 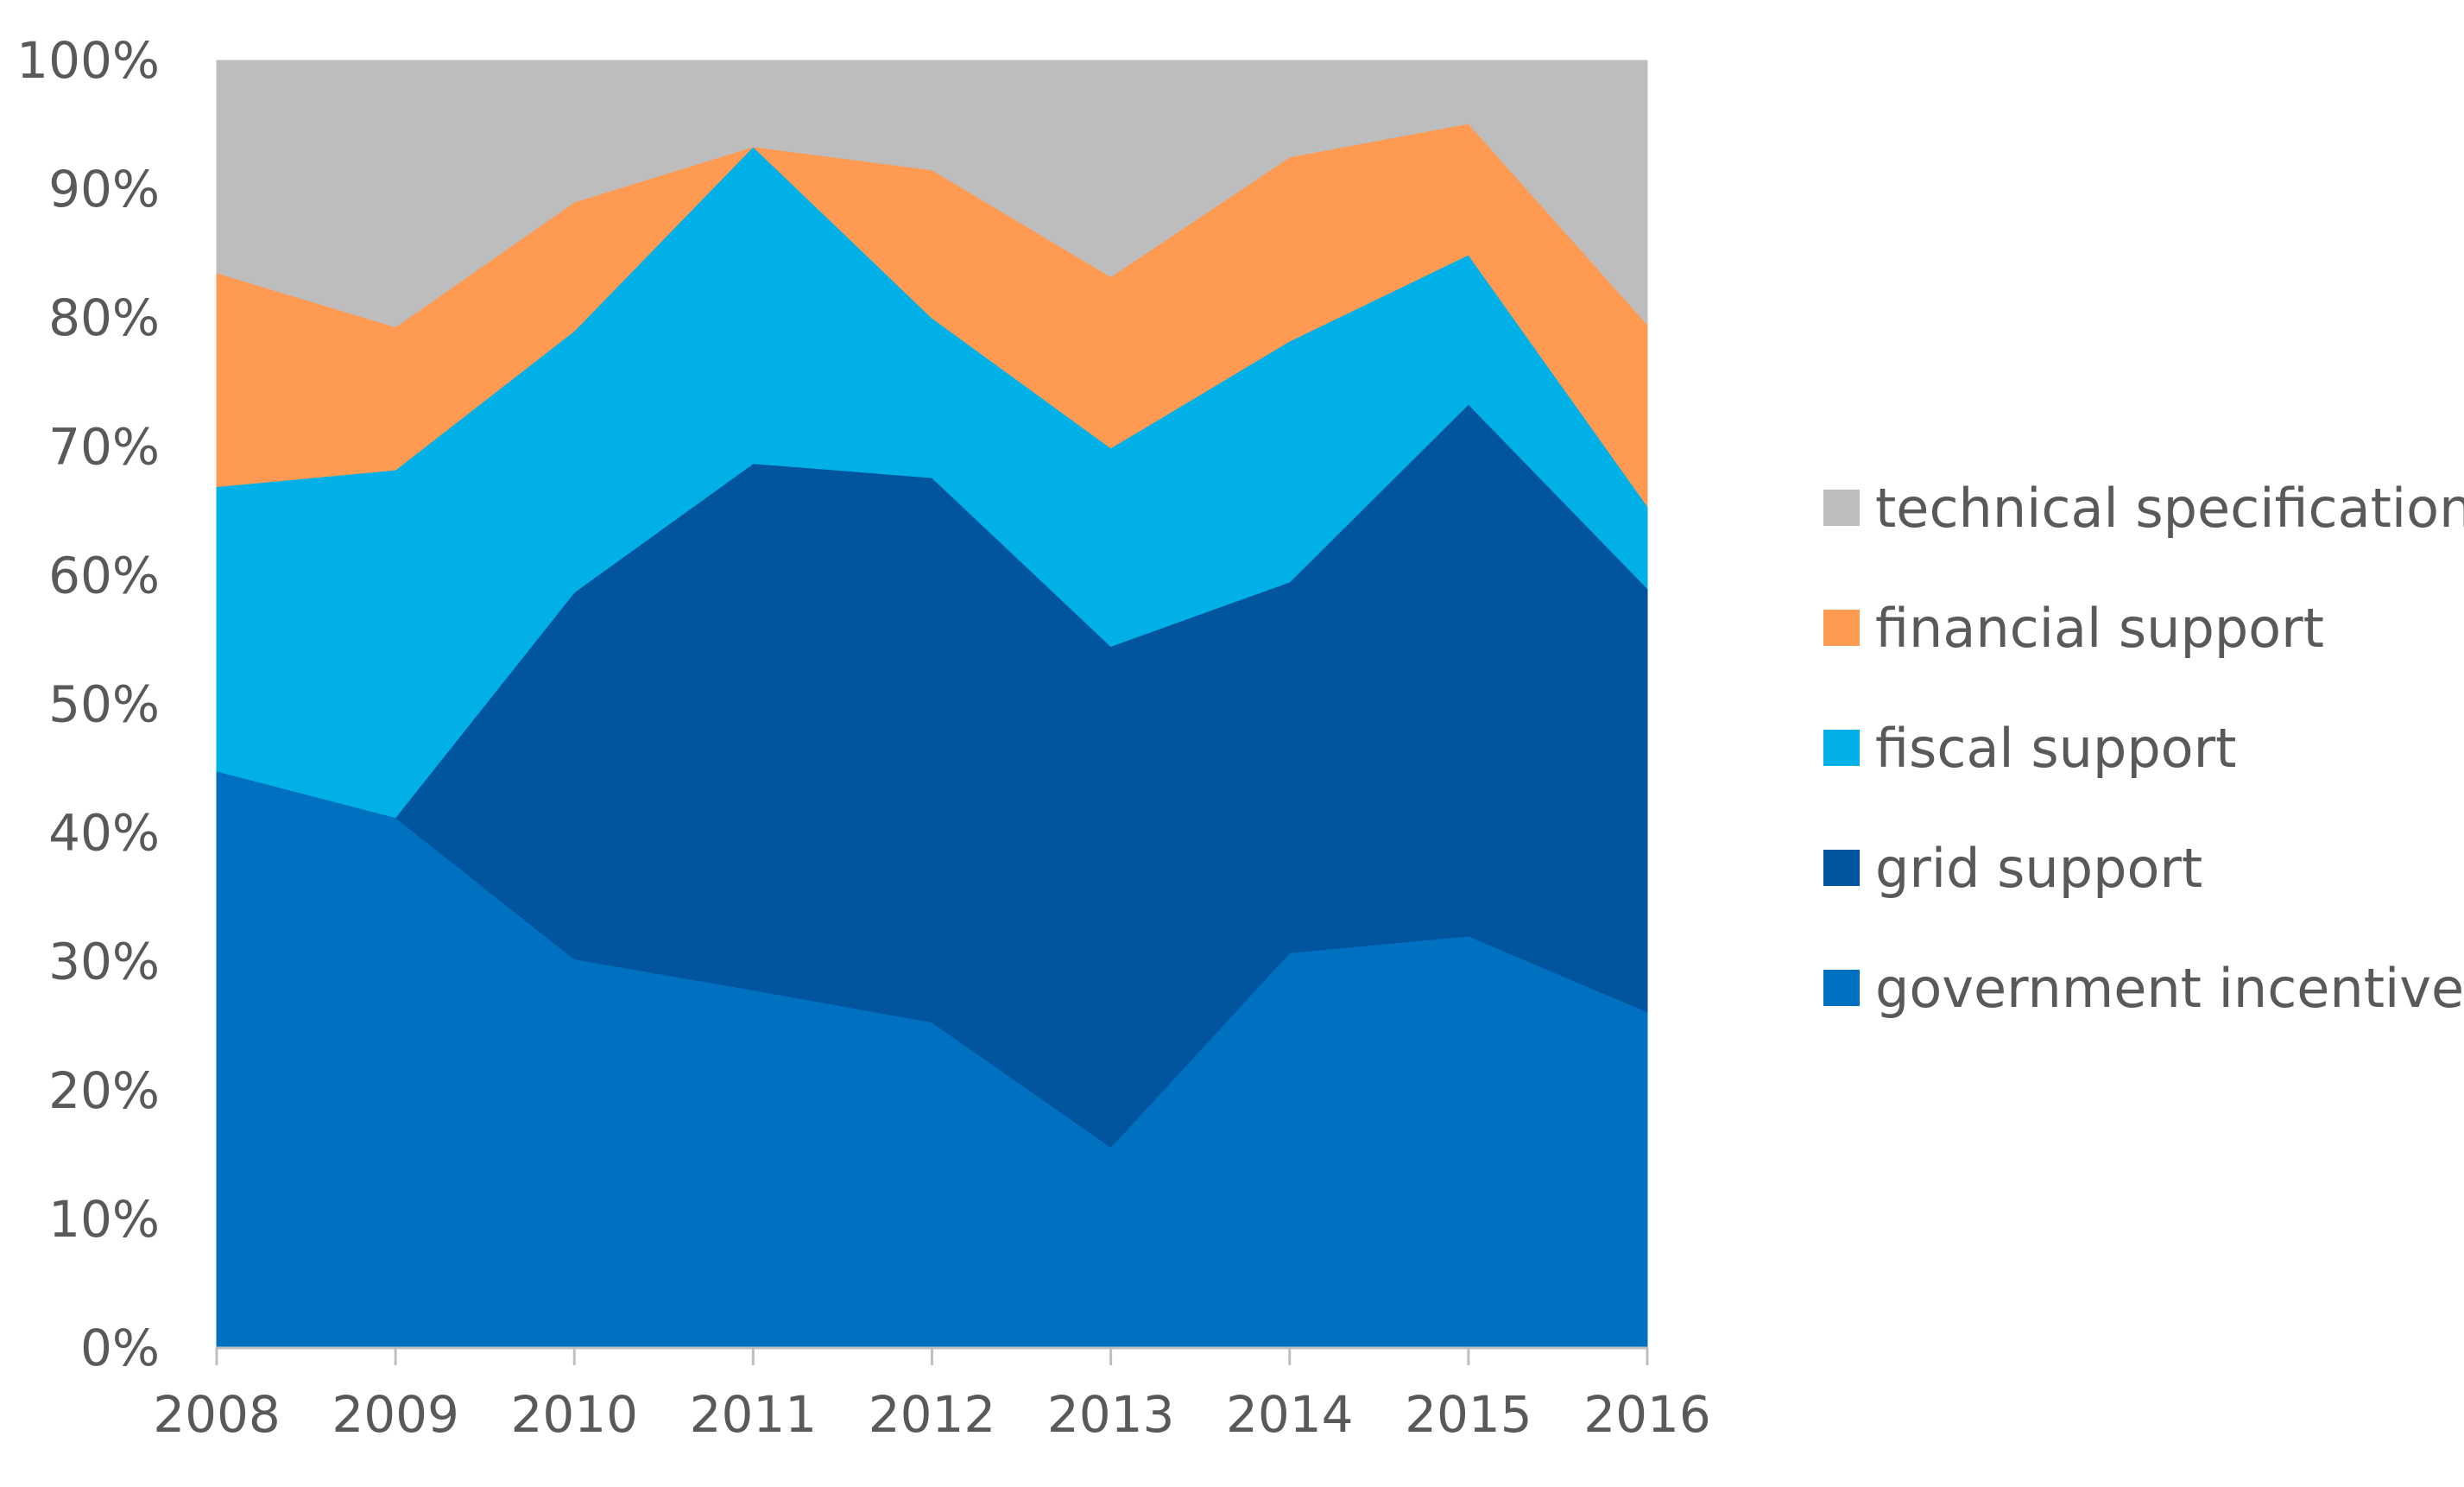 I want to click on legend-item-grid-support: grid support, so click(x=2012, y=868).